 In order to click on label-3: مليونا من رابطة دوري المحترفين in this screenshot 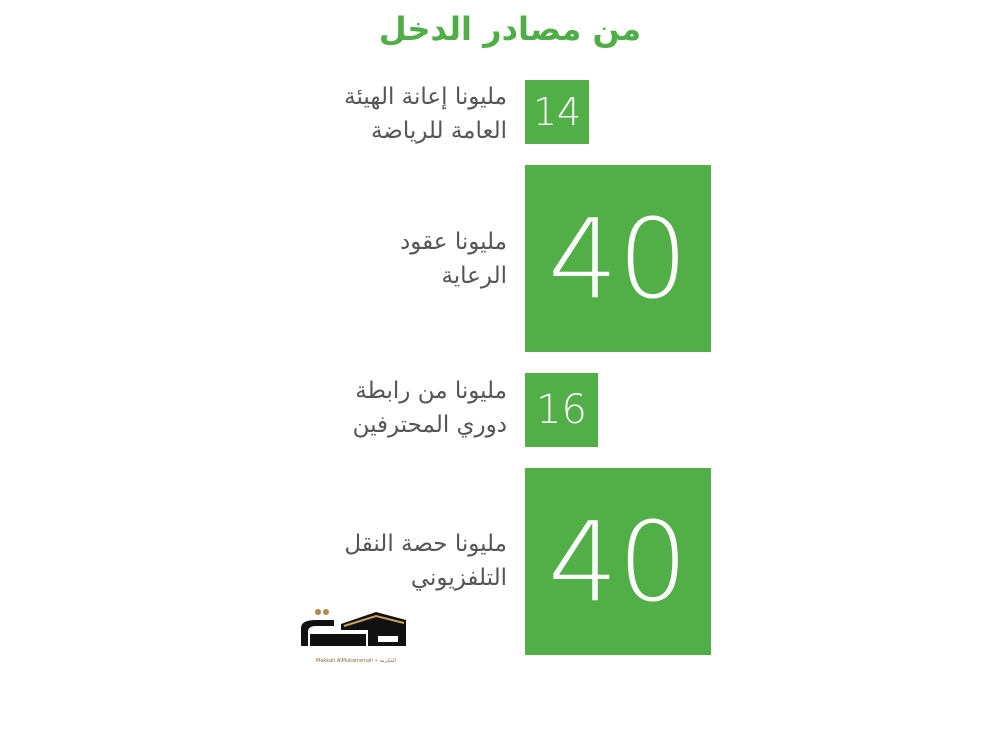, I will do `click(377, 408)`.